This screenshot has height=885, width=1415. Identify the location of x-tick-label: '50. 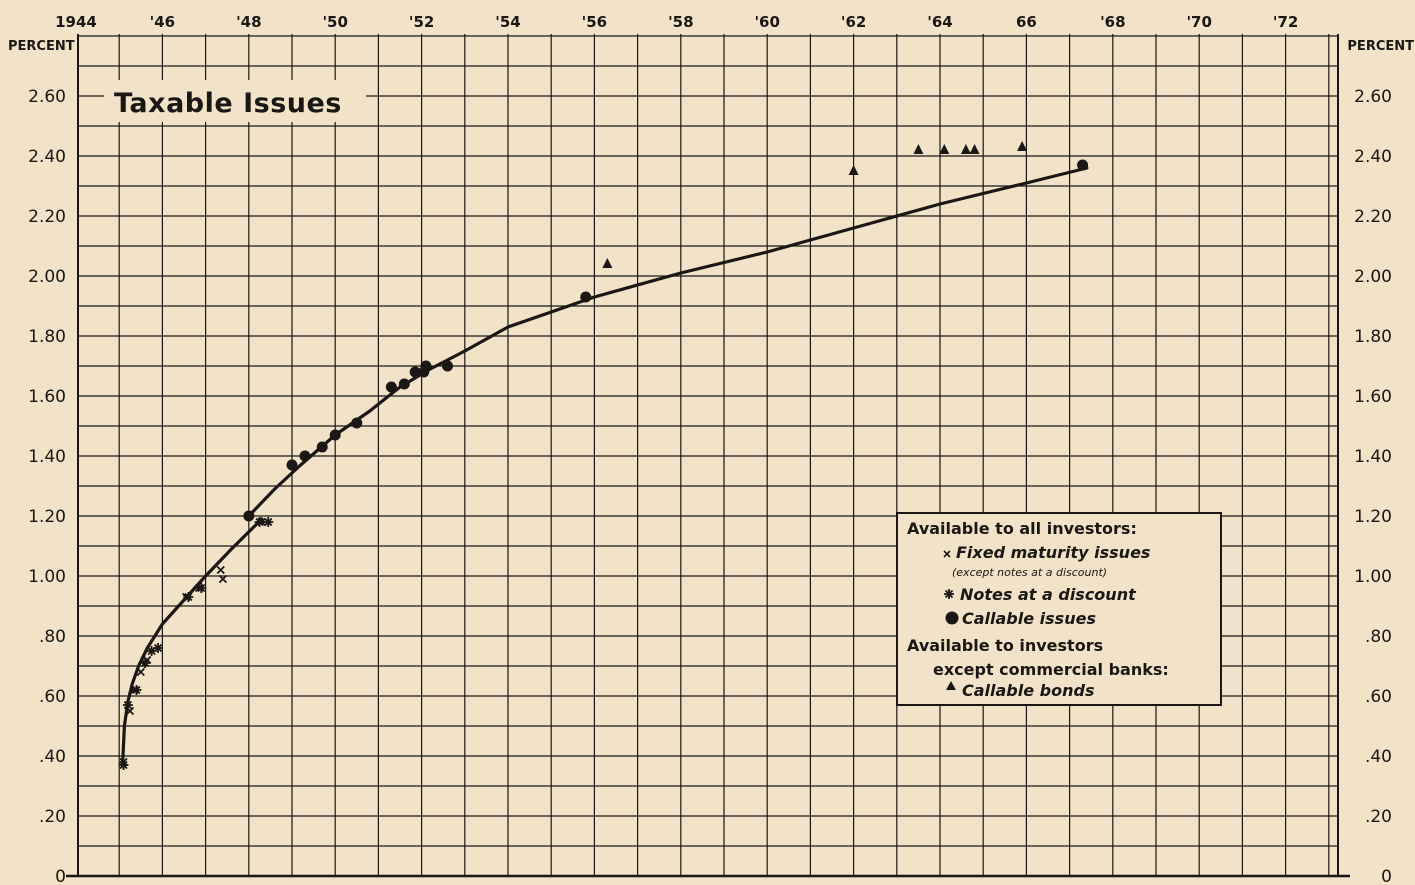
(334, 22).